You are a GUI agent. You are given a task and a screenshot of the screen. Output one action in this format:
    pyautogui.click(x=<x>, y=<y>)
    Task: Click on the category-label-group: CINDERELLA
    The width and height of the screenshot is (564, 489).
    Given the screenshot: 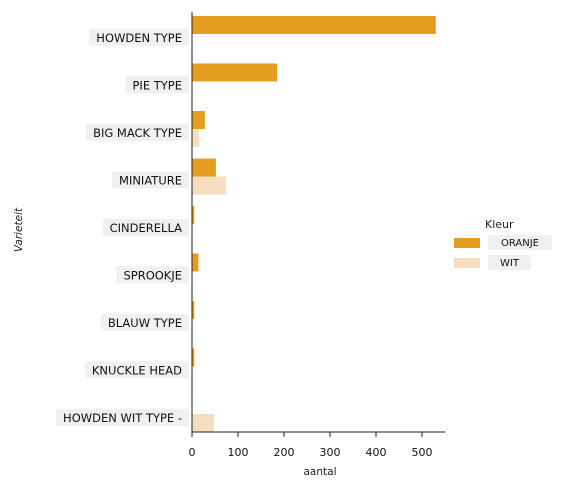 What is the action you would take?
    pyautogui.click(x=145, y=227)
    